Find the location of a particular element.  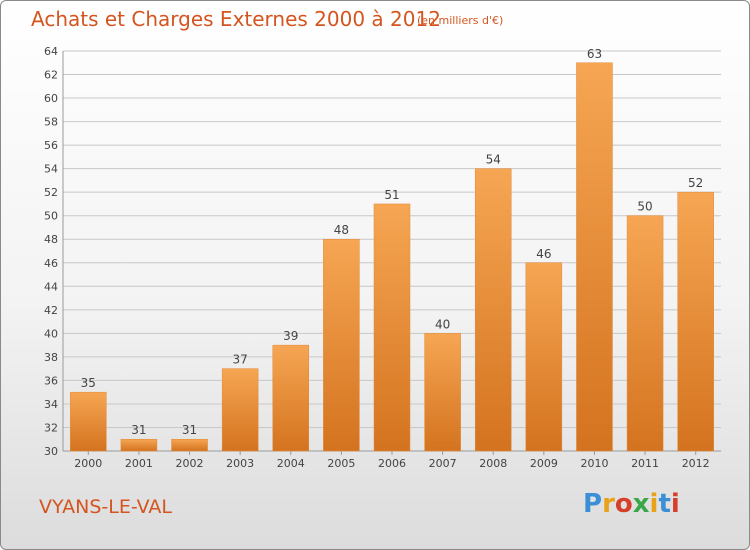

bar-2000 is located at coordinates (88, 421).